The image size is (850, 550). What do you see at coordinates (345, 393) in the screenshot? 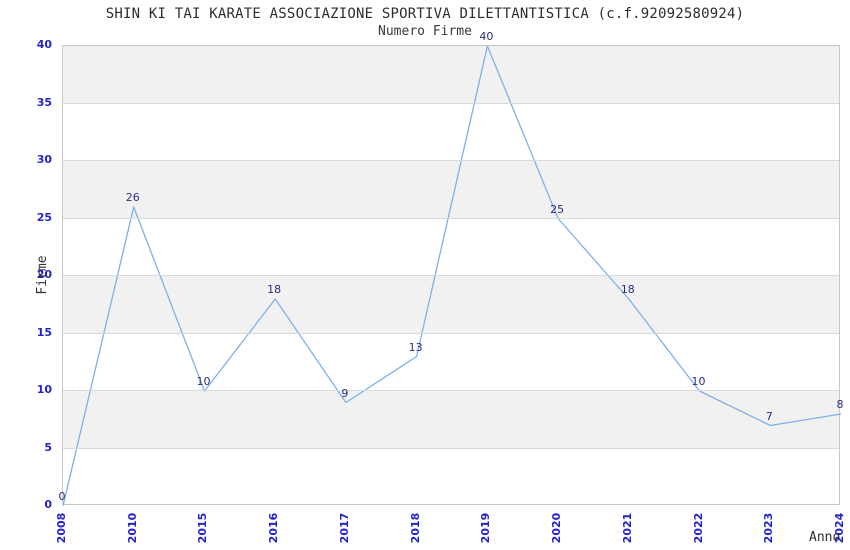
I see `data-label: 9` at bounding box center [345, 393].